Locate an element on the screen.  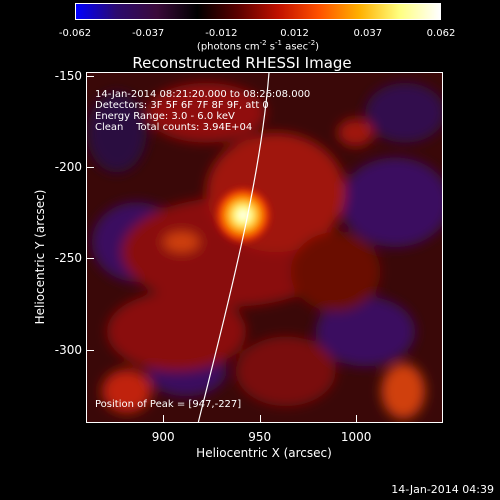
plot-title: Reconstructed RHESSI Image is located at coordinates (242, 63).